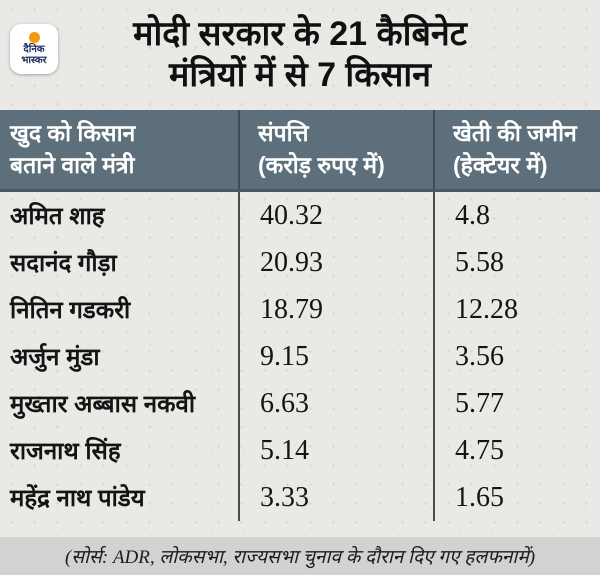 This screenshot has width=600, height=575. Describe the element at coordinates (516, 497) in the screenshot. I see `land-value: 1.65` at that location.